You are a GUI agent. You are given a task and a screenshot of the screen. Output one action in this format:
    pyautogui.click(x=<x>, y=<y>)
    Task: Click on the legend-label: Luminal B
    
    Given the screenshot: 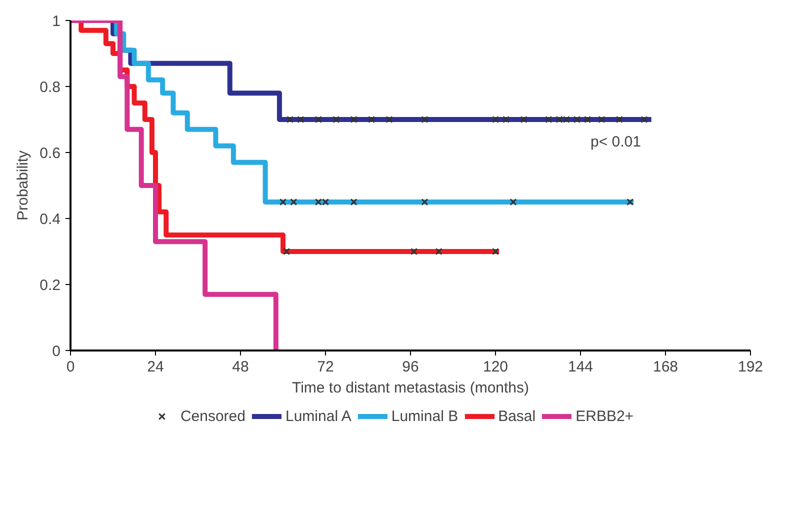 What is the action you would take?
    pyautogui.click(x=424, y=416)
    